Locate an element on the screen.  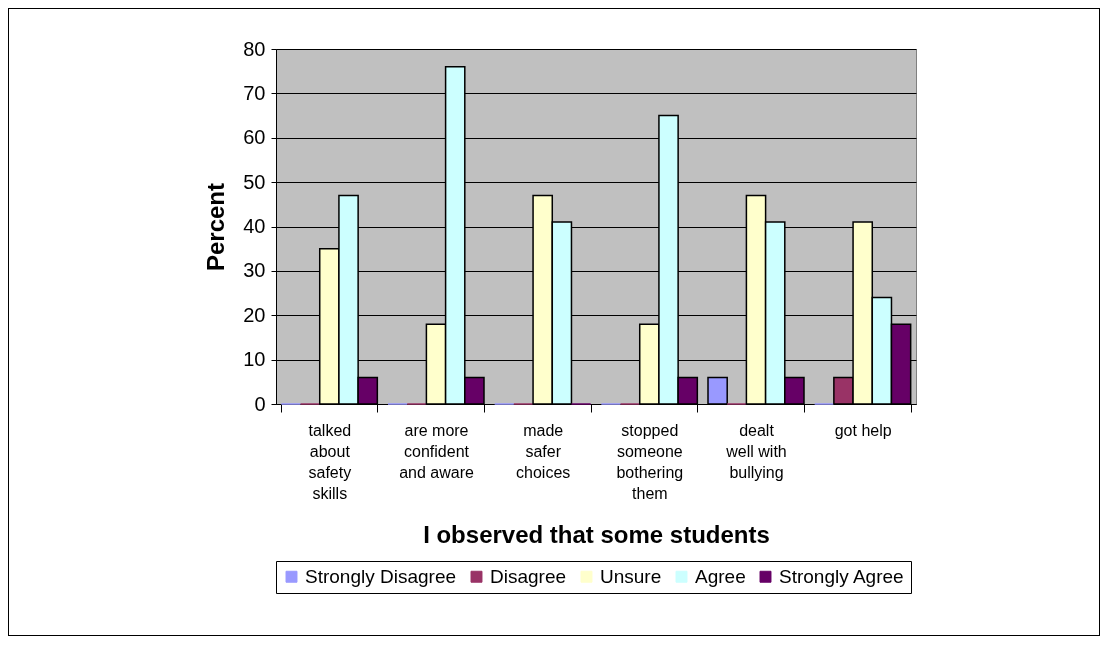
y-tick-label: 60 is located at coordinates (254, 137).